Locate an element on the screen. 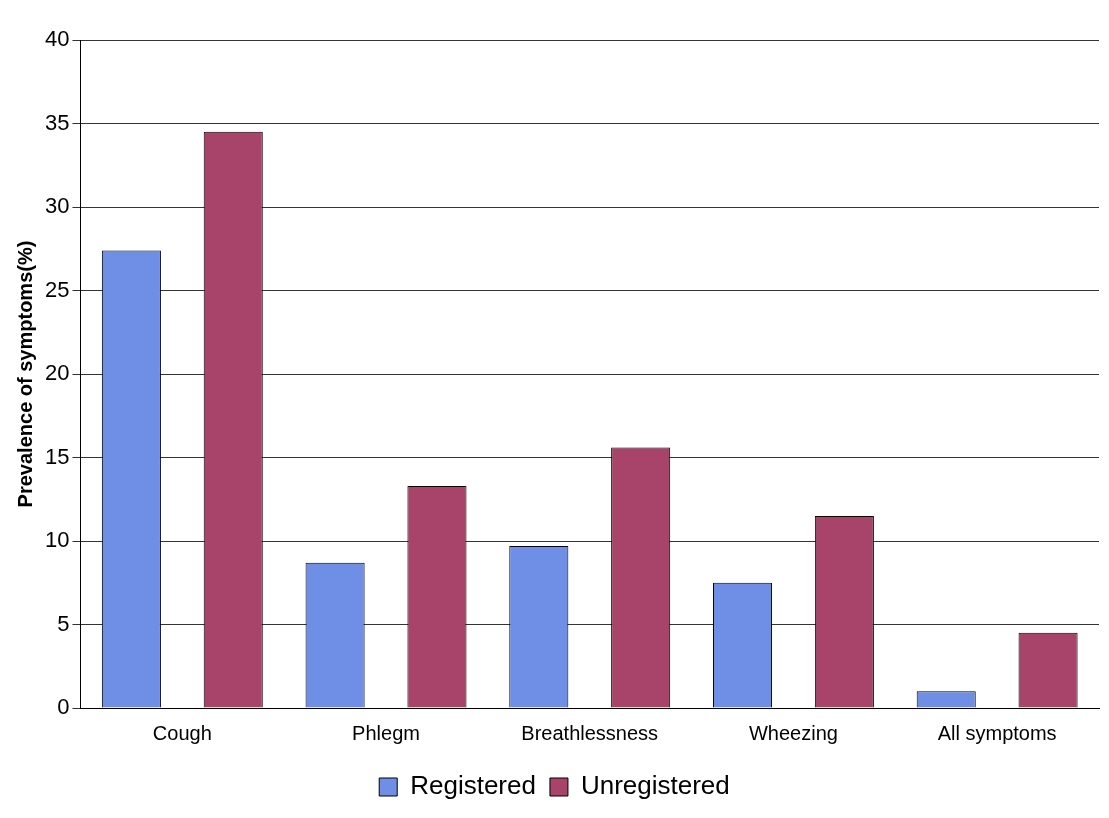  x-tick-label: All symptoms is located at coordinates (997, 732).